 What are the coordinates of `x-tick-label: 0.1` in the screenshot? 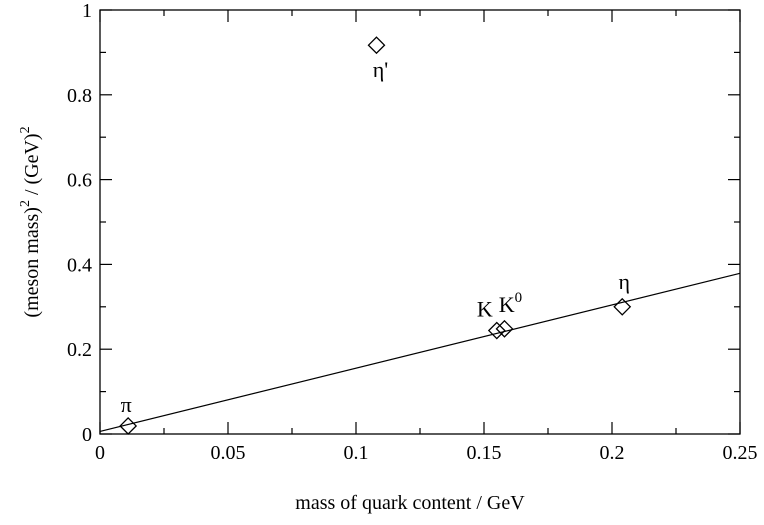 It's located at (356, 453).